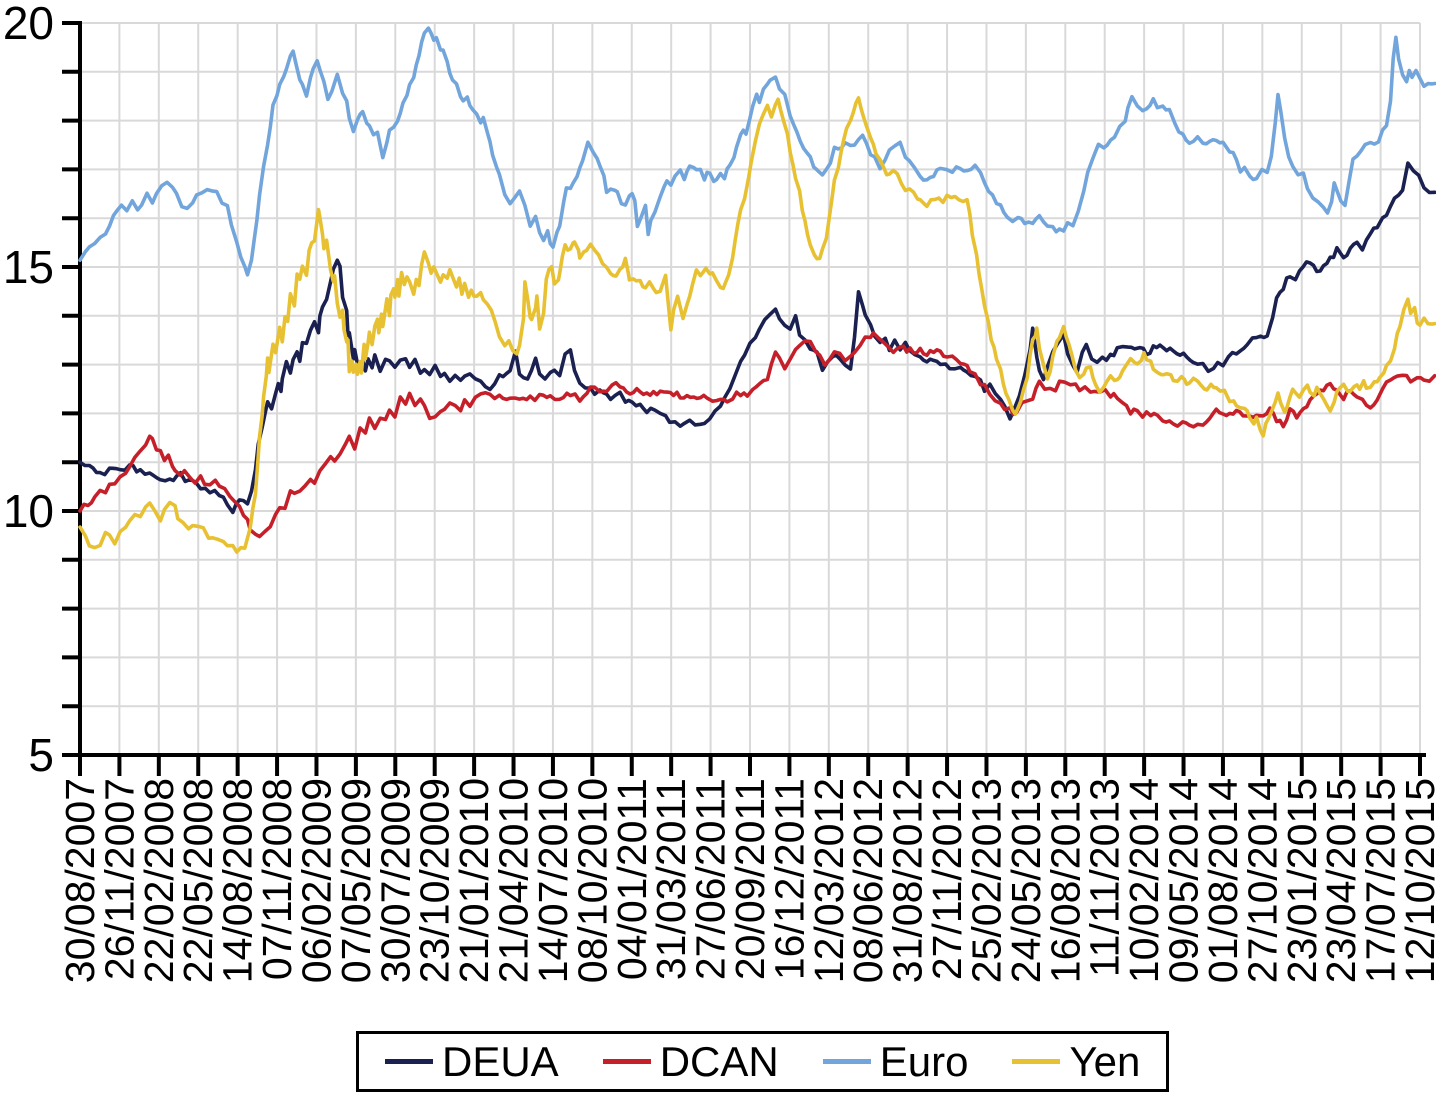 The height and width of the screenshot is (1098, 1436). What do you see at coordinates (1223, 880) in the screenshot?
I see `svg-text: 01/08/2014` at bounding box center [1223, 880].